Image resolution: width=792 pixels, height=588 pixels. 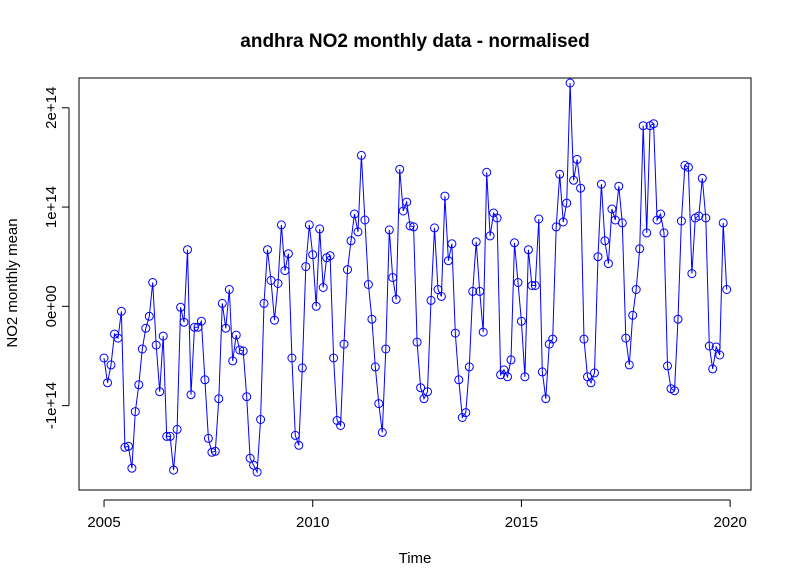 What do you see at coordinates (56, 258) in the screenshot?
I see `y-axis: -1e+14 0e+00 1e+14 2e+14` at bounding box center [56, 258].